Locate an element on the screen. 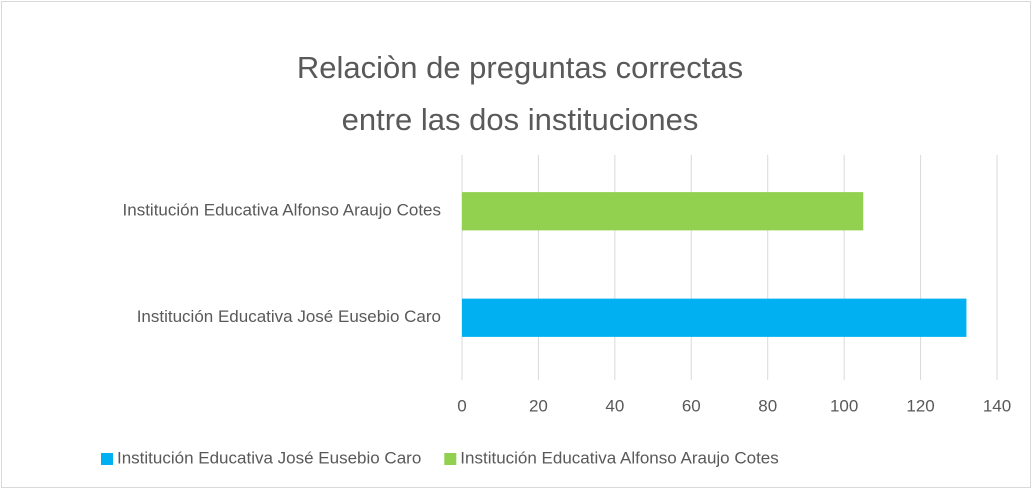 The height and width of the screenshot is (489, 1032). x-tick-label: 0 is located at coordinates (461, 405).